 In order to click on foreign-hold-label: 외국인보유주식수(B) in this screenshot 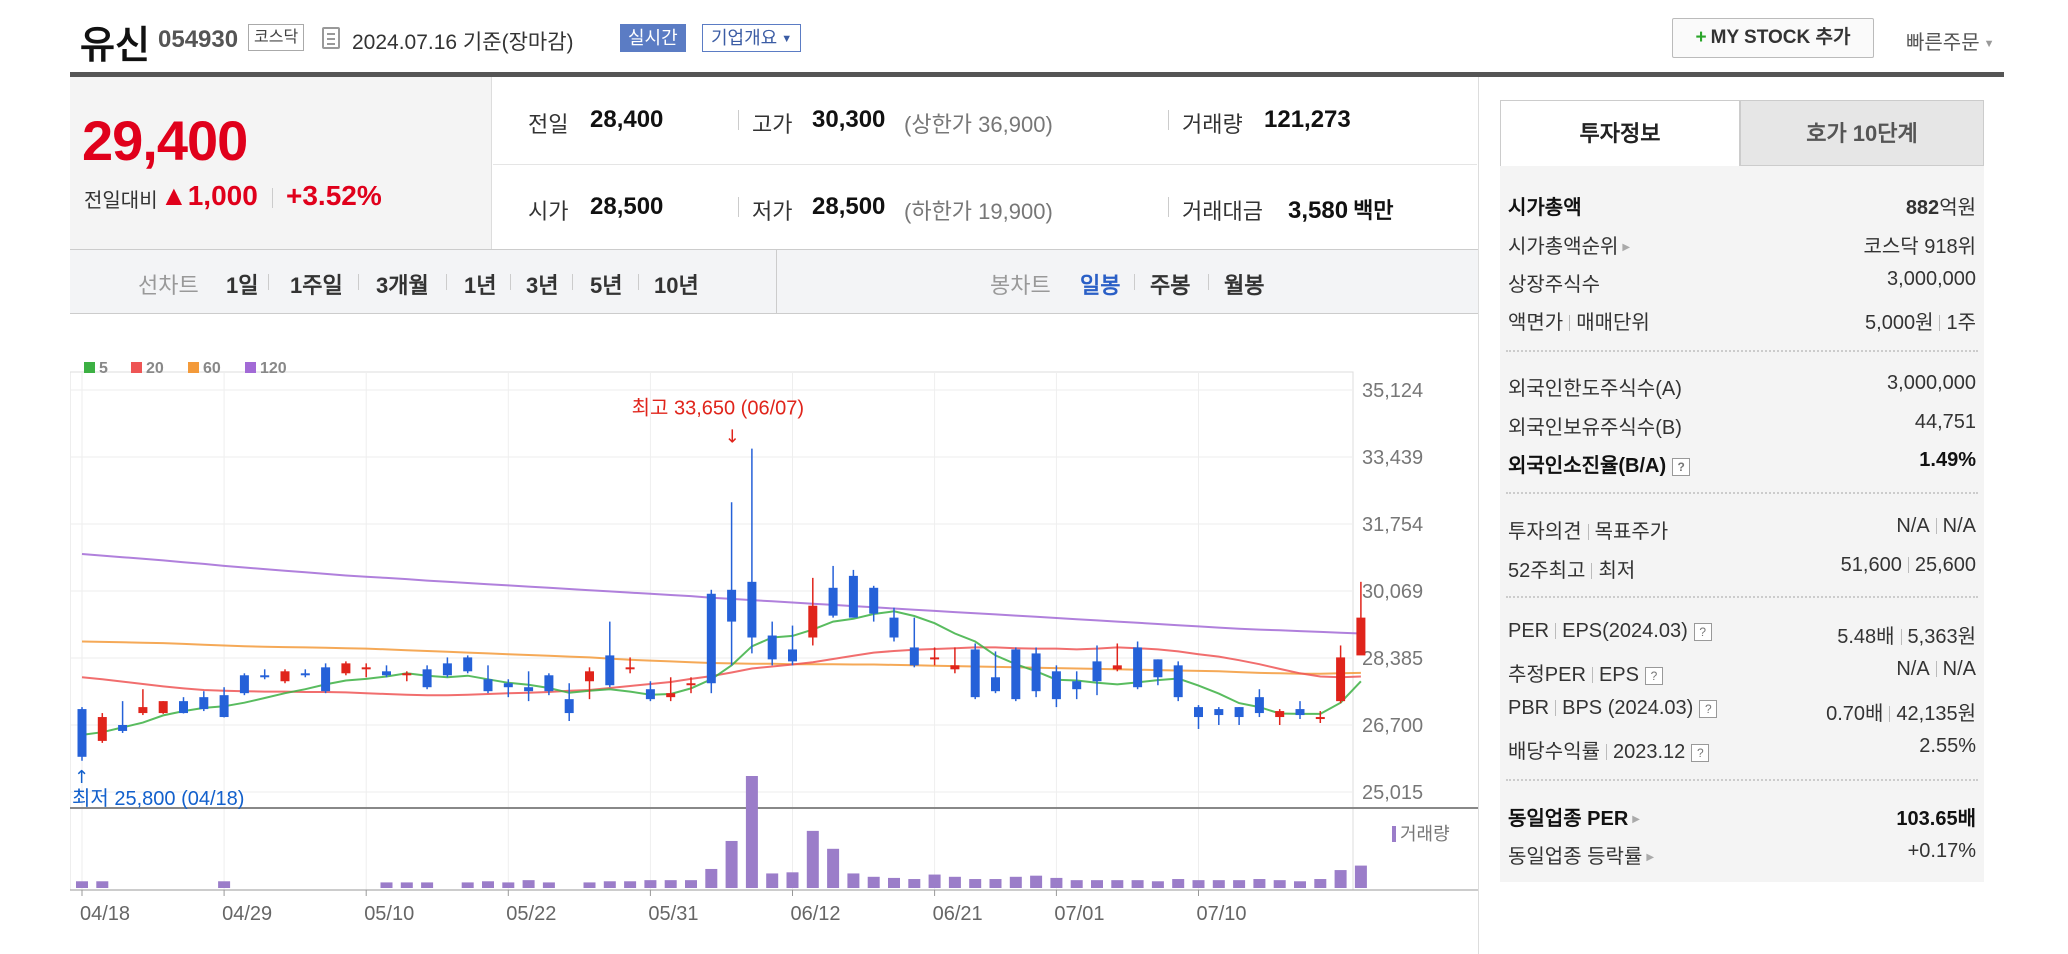, I will do `click(1595, 428)`.